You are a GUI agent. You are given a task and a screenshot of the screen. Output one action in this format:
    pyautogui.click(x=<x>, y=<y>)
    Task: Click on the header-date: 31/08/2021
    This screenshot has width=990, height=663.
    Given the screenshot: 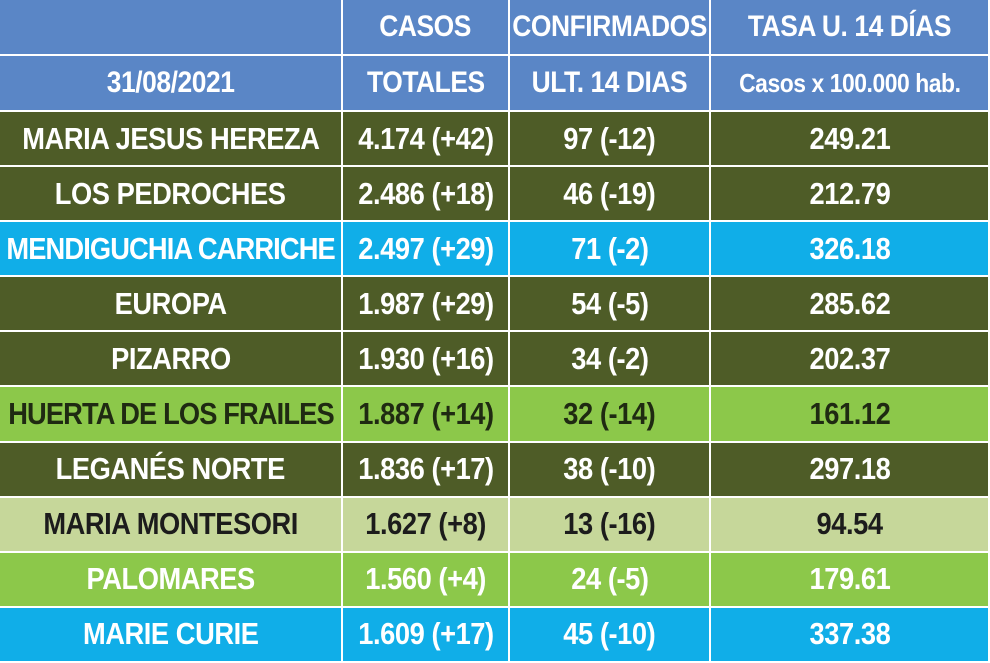 What is the action you would take?
    pyautogui.click(x=171, y=84)
    